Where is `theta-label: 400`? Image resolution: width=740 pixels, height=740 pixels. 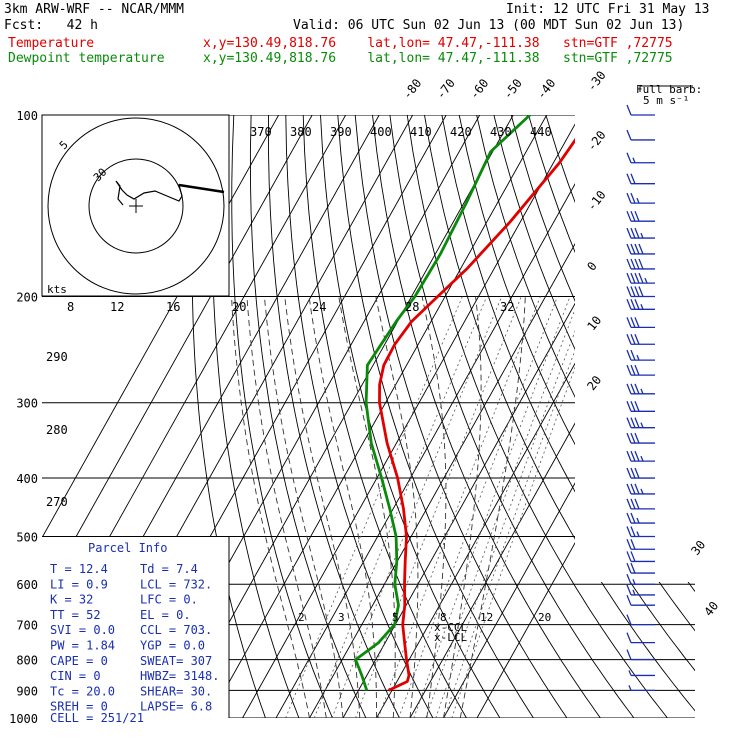
theta-label: 400 is located at coordinates (381, 132).